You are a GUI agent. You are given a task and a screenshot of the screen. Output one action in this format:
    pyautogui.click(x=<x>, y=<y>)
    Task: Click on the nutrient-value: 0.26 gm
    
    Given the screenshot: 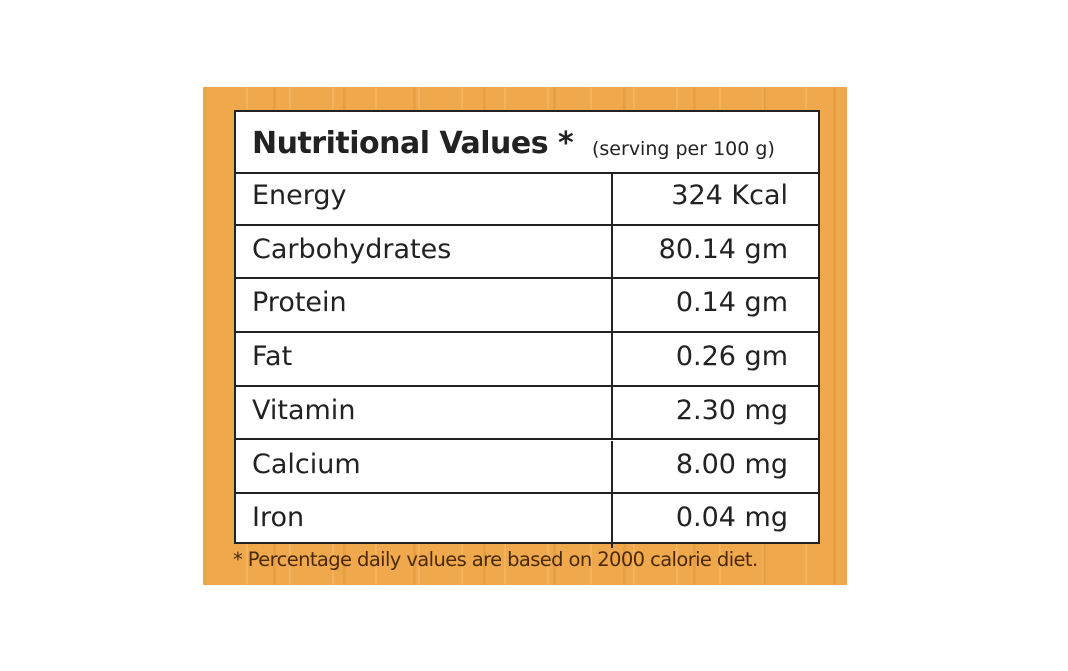 What is the action you would take?
    pyautogui.click(x=731, y=357)
    